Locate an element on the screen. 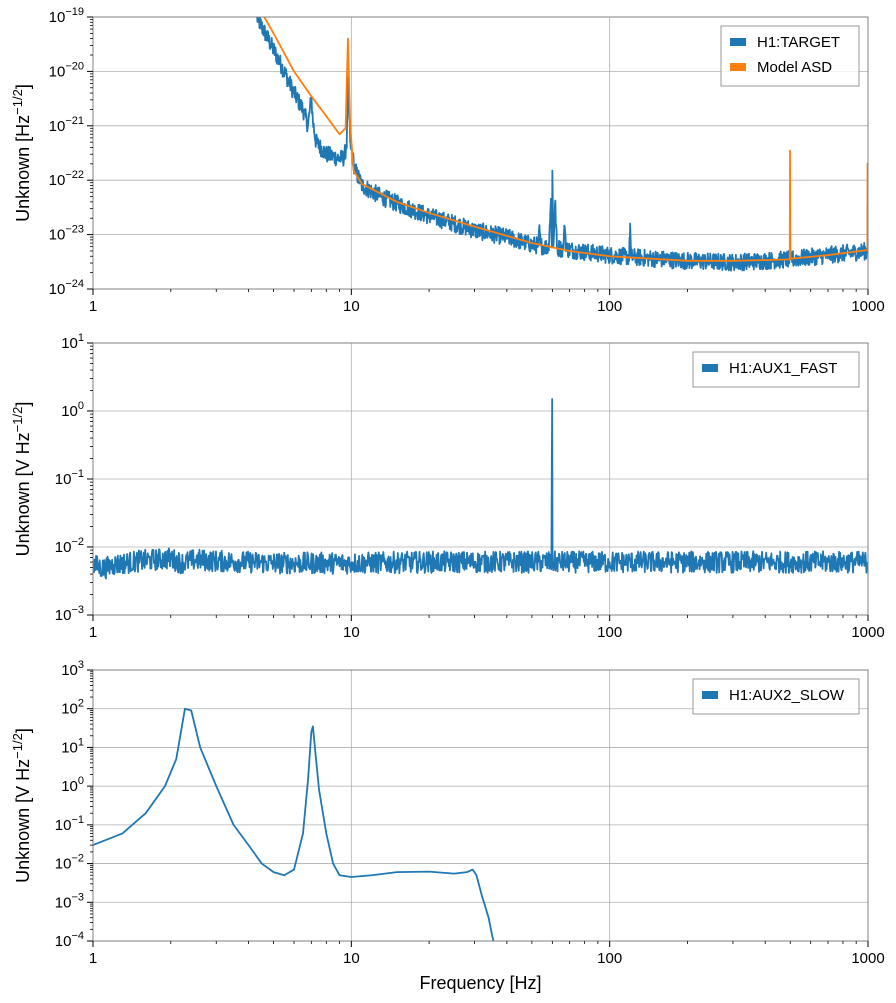 The height and width of the screenshot is (1003, 896). legend-label: Model ASD is located at coordinates (794, 67).